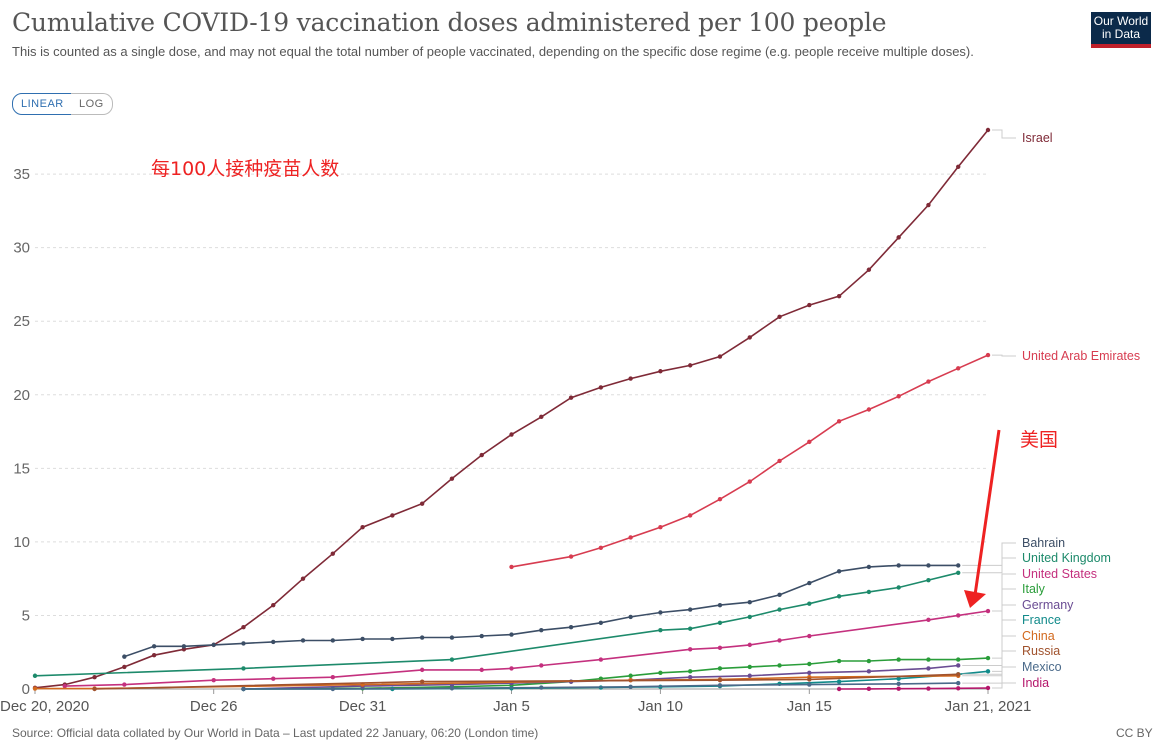 This screenshot has height=745, width=1169. What do you see at coordinates (914, 688) in the screenshot?
I see `series-line-india` at bounding box center [914, 688].